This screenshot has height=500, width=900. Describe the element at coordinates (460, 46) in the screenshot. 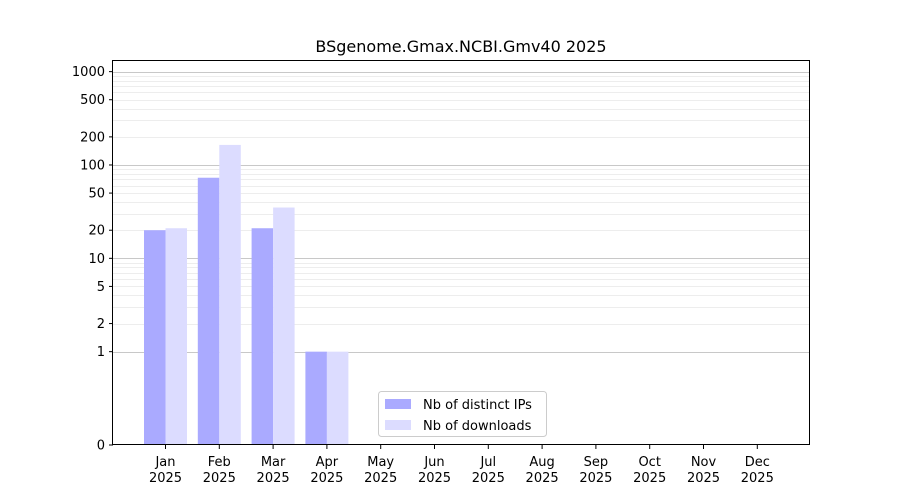

I see `chart-title: BSgenome.Gmax.NCBI.Gmv40 2025` at that location.